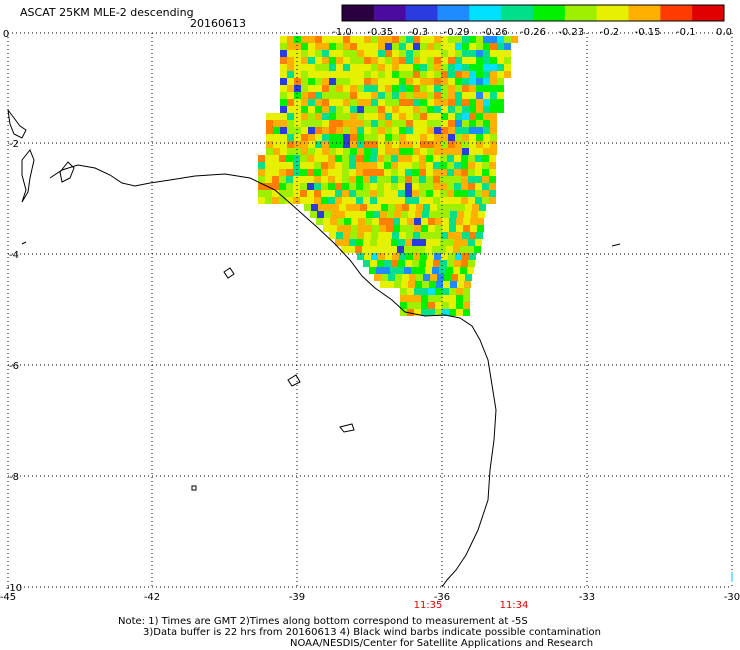 This screenshot has width=740, height=650. What do you see at coordinates (14, 366) in the screenshot?
I see `y-tick-label: -6` at bounding box center [14, 366].